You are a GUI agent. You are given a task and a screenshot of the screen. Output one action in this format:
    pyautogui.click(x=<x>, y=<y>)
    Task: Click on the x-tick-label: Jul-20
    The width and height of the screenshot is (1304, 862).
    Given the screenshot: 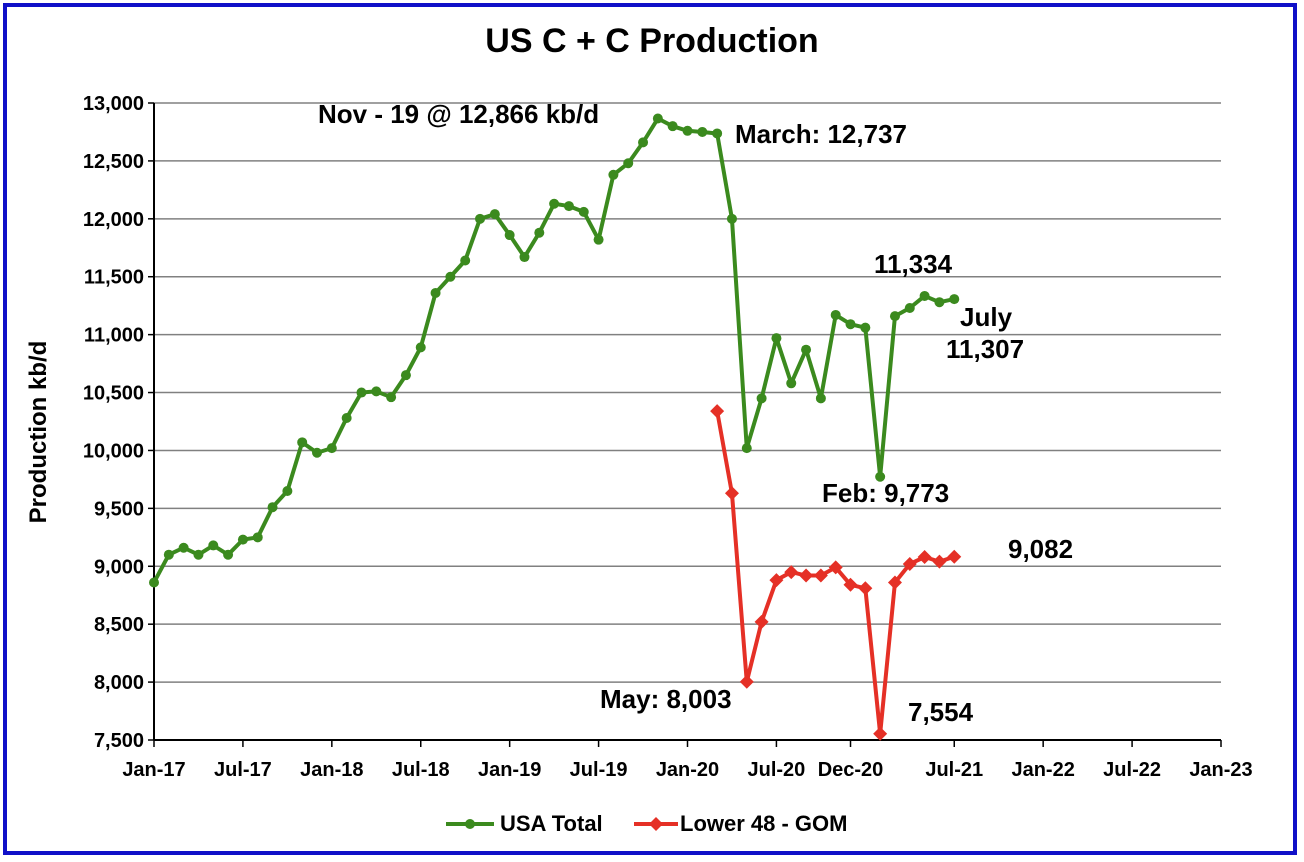 What is the action you would take?
    pyautogui.click(x=777, y=770)
    